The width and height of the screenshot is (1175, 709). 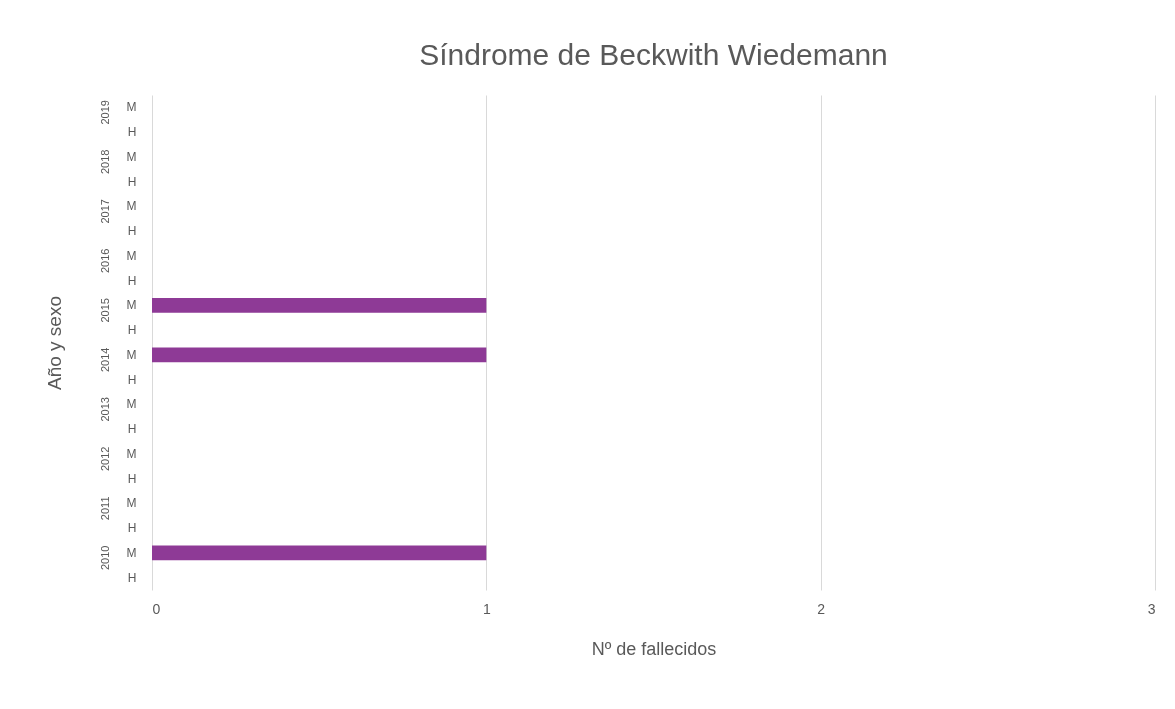 What do you see at coordinates (105, 360) in the screenshot?
I see `text: 2014` at bounding box center [105, 360].